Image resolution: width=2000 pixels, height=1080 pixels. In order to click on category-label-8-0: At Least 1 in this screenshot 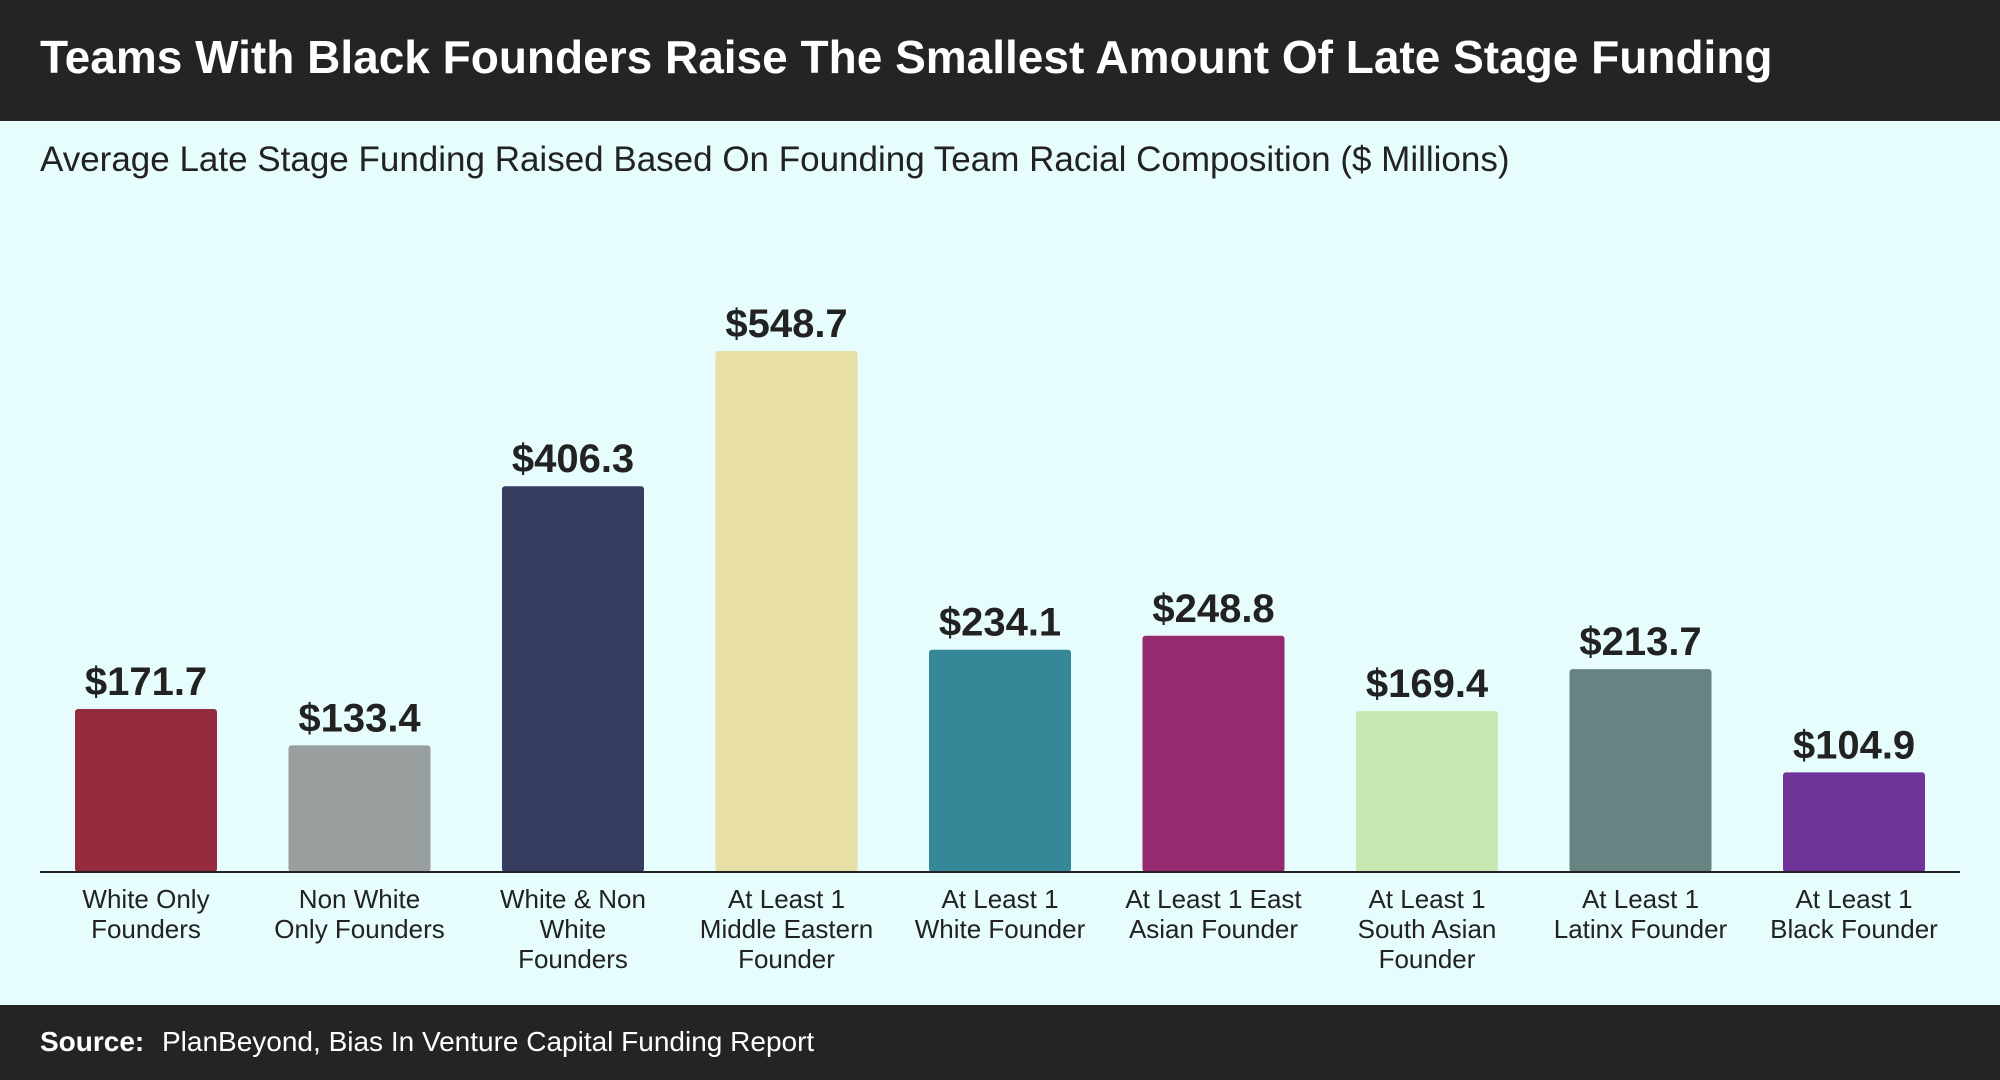, I will do `click(1853, 899)`.